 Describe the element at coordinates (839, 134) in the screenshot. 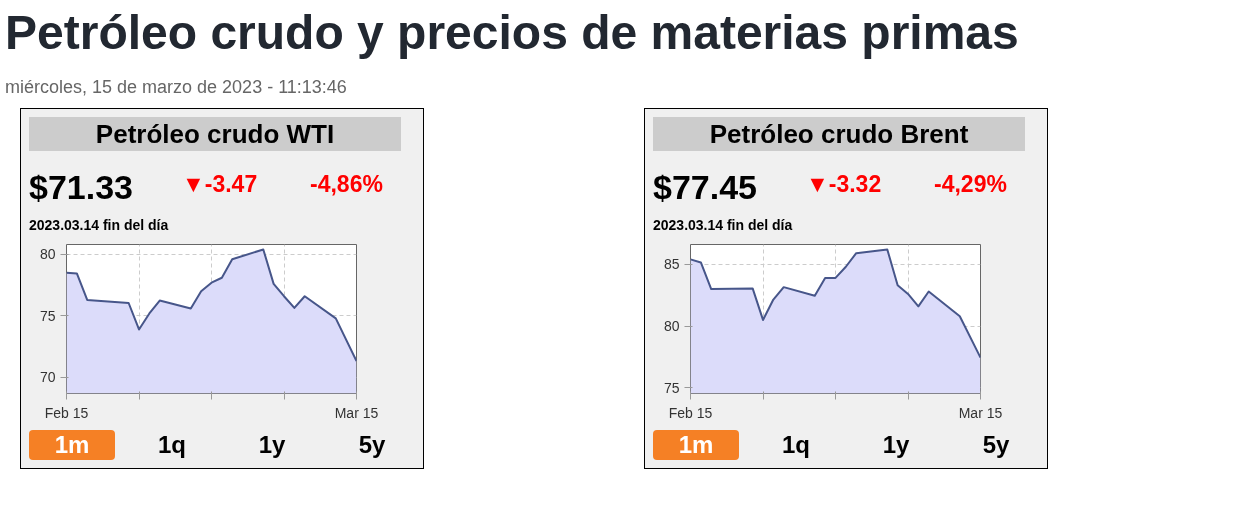

I see `chart-title: Petróleo crudo Brent` at that location.